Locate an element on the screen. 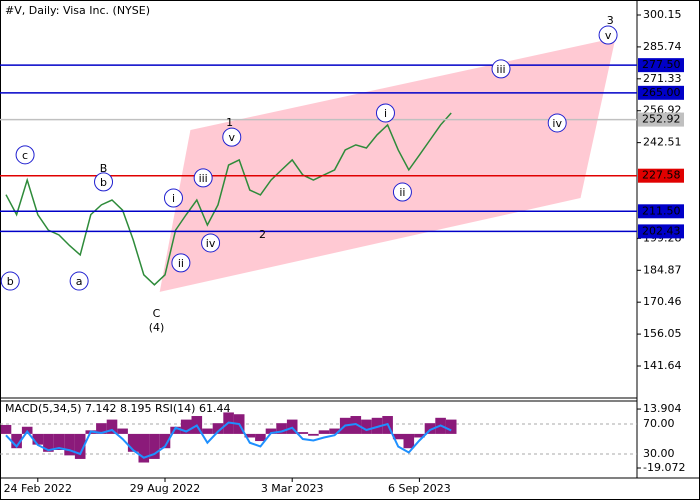  y2-tick-label: 30.00 is located at coordinates (659, 453).